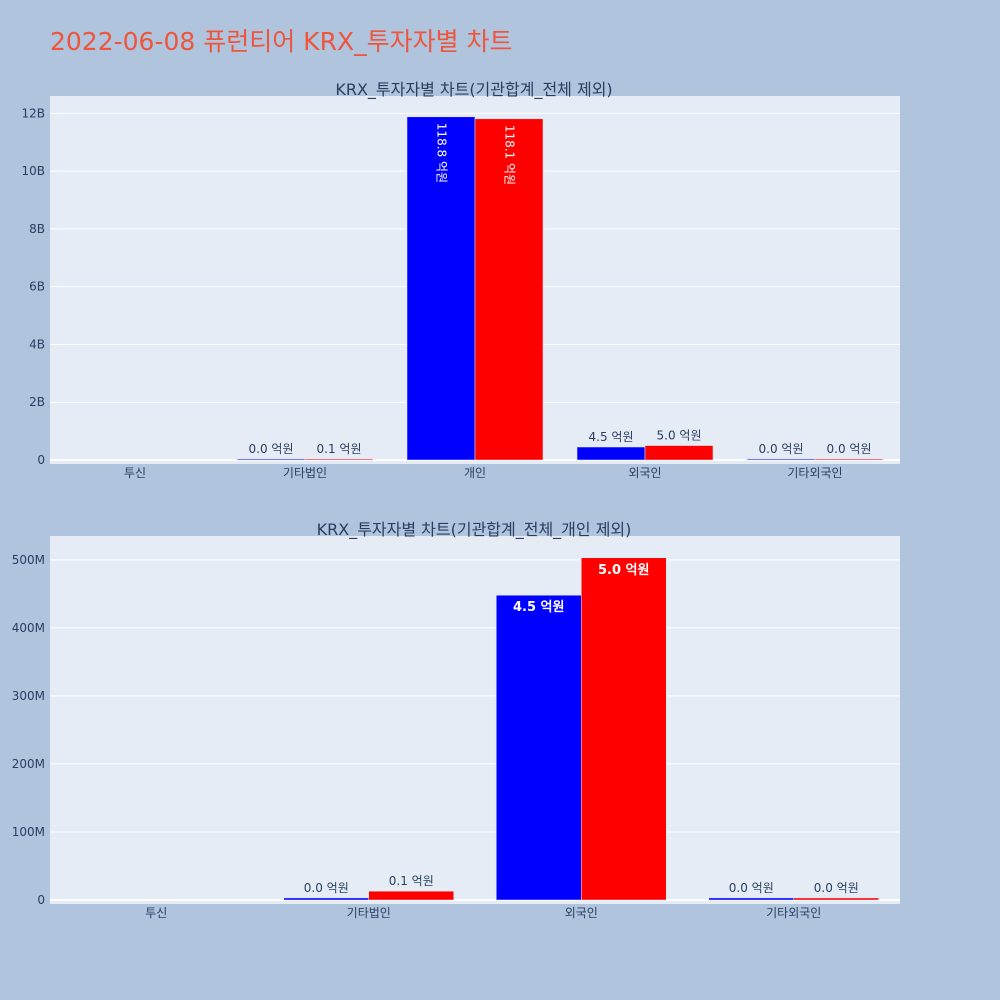  I want to click on y-tick-label: 4B, so click(37, 344).